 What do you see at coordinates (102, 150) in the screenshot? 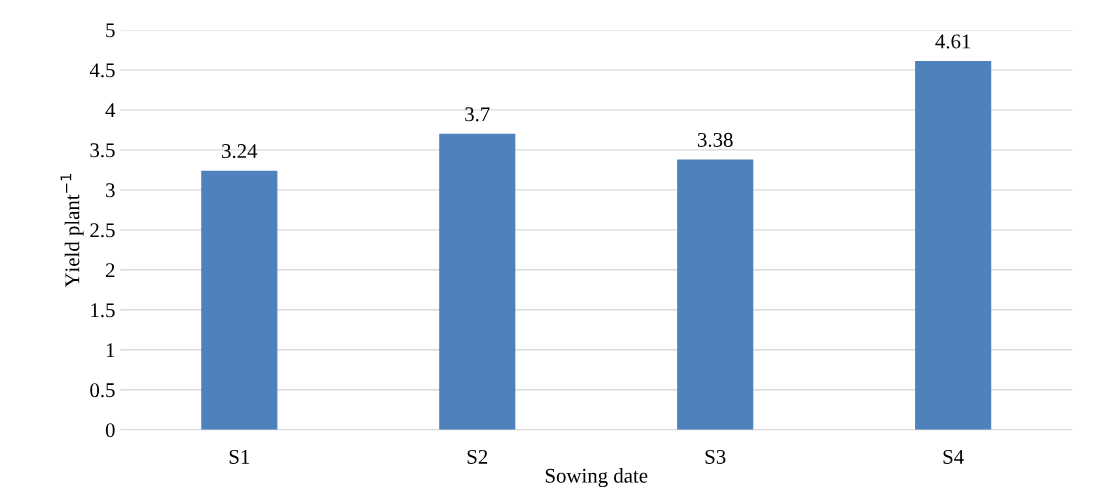
I see `y-tick-label: 3.5` at bounding box center [102, 150].